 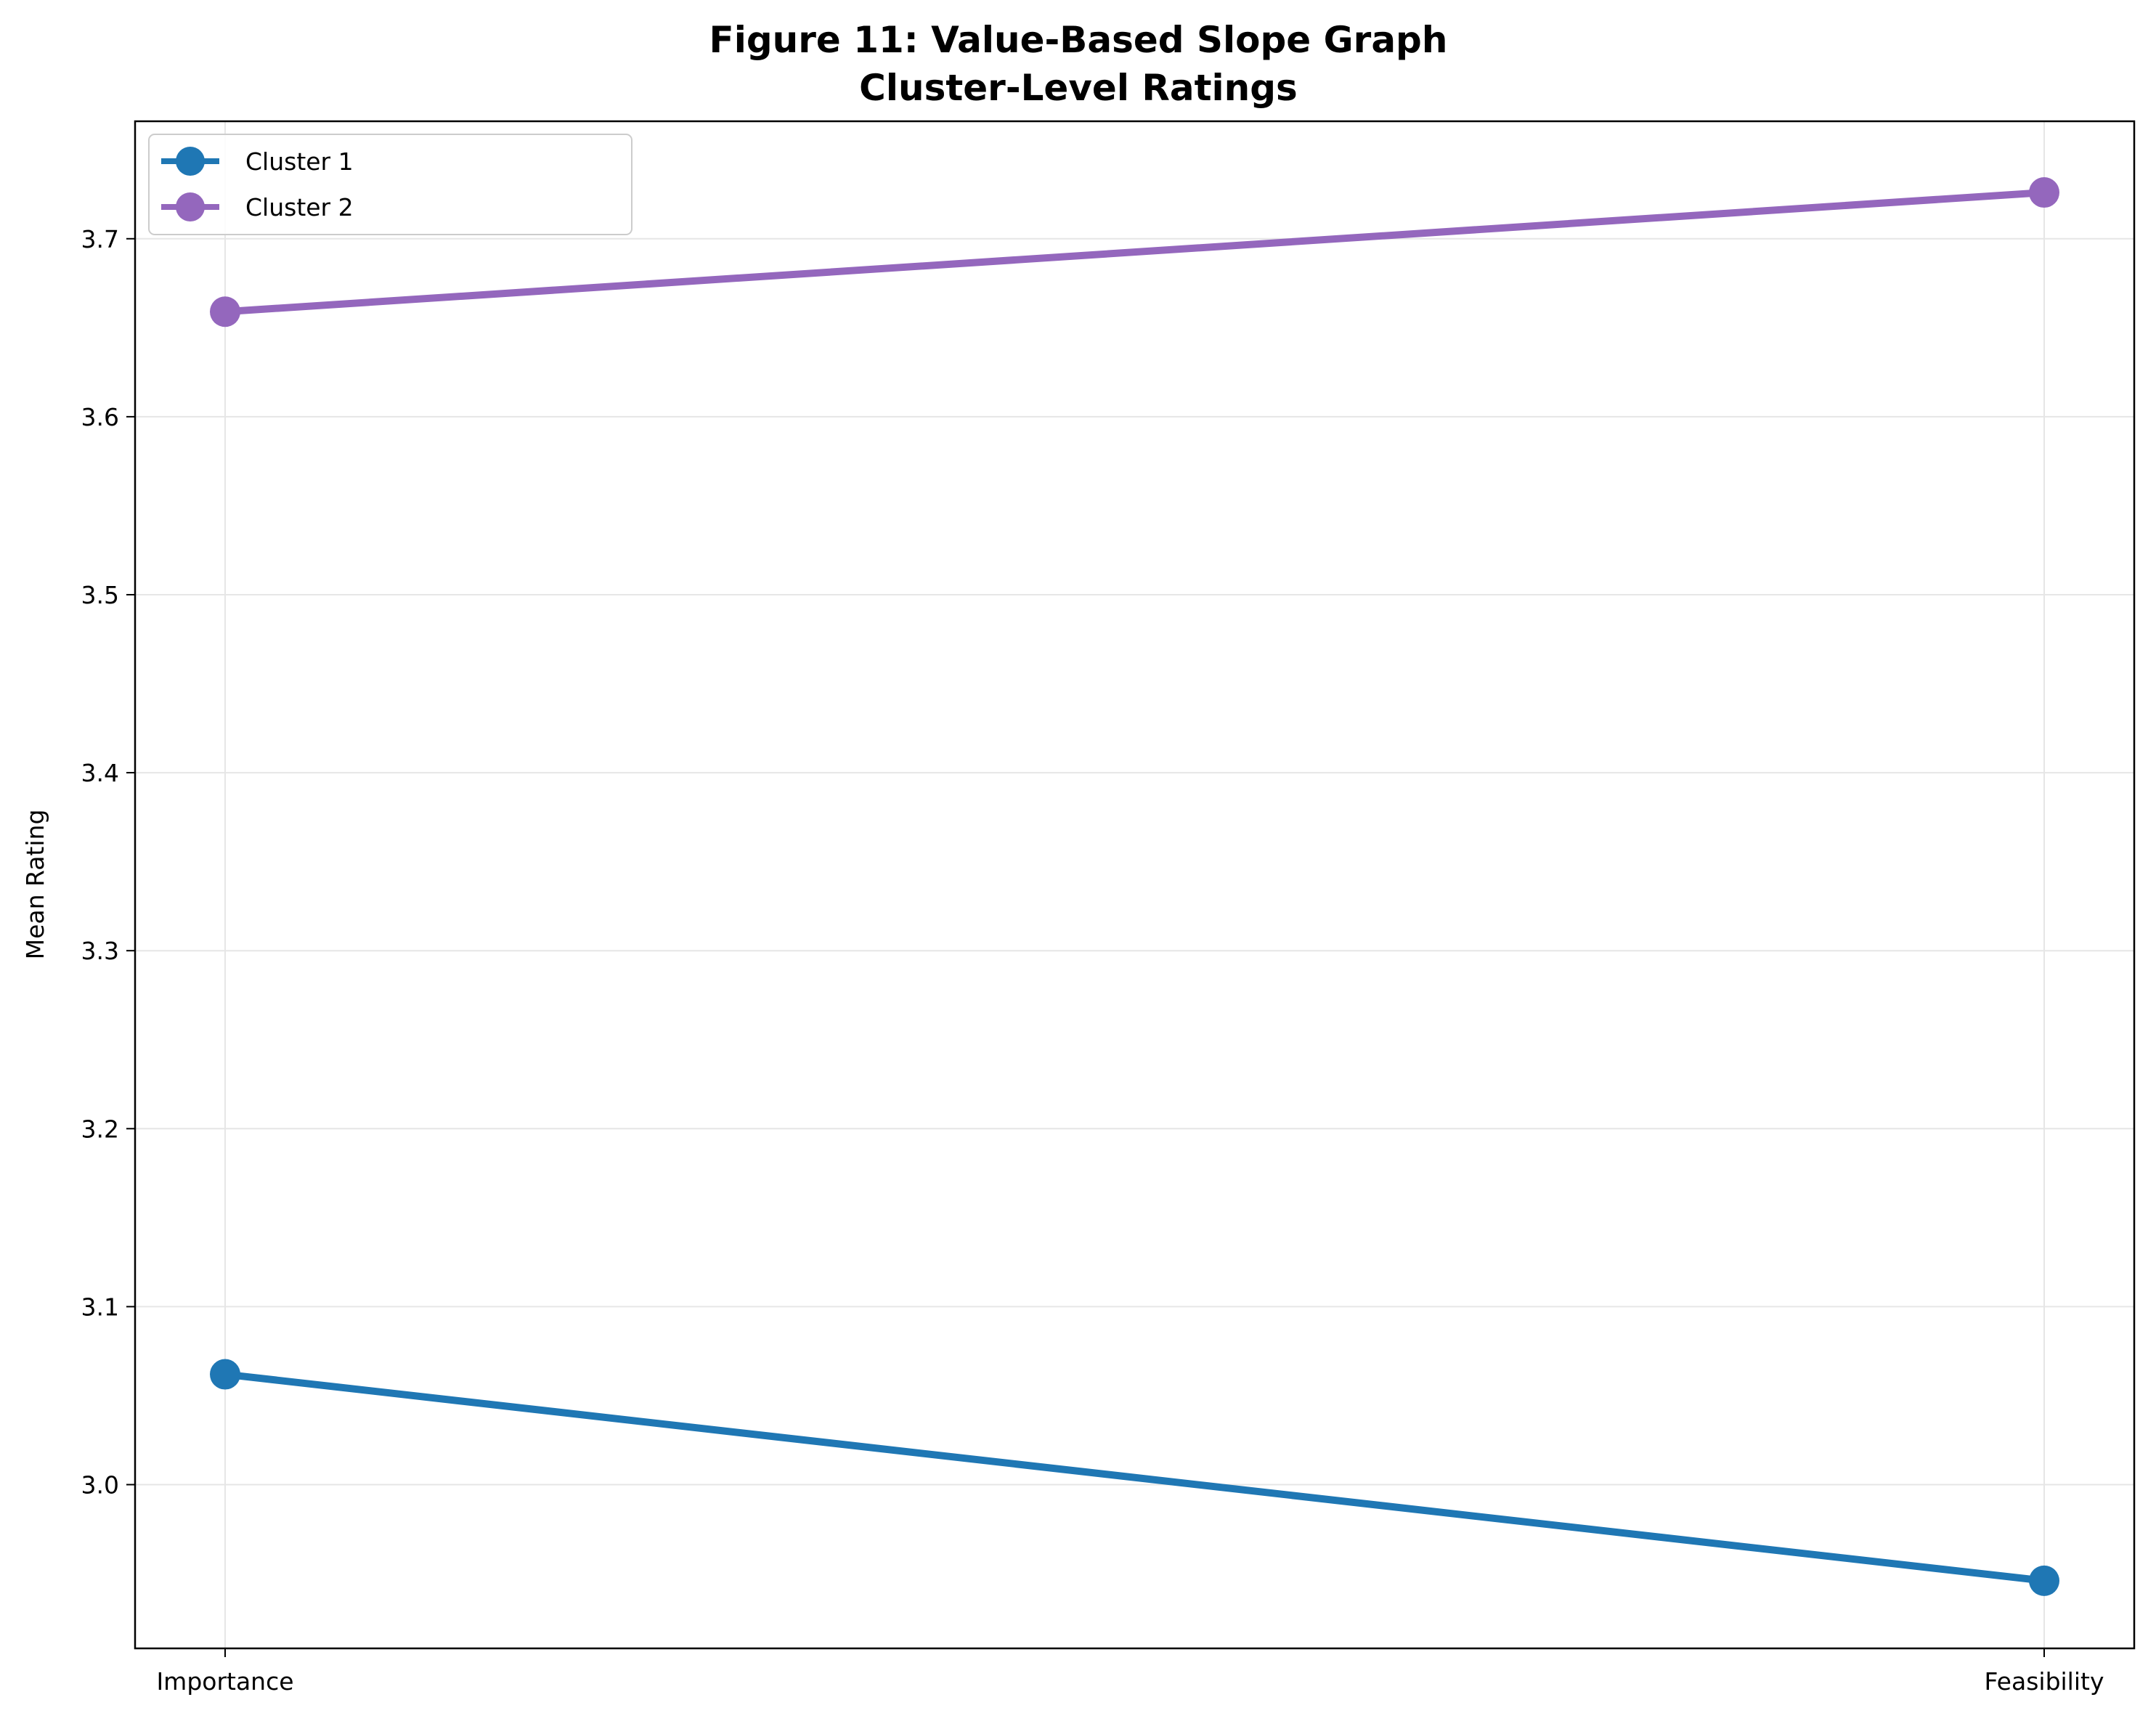 What do you see at coordinates (100, 595) in the screenshot?
I see `y-tick-label: 3.5` at bounding box center [100, 595].